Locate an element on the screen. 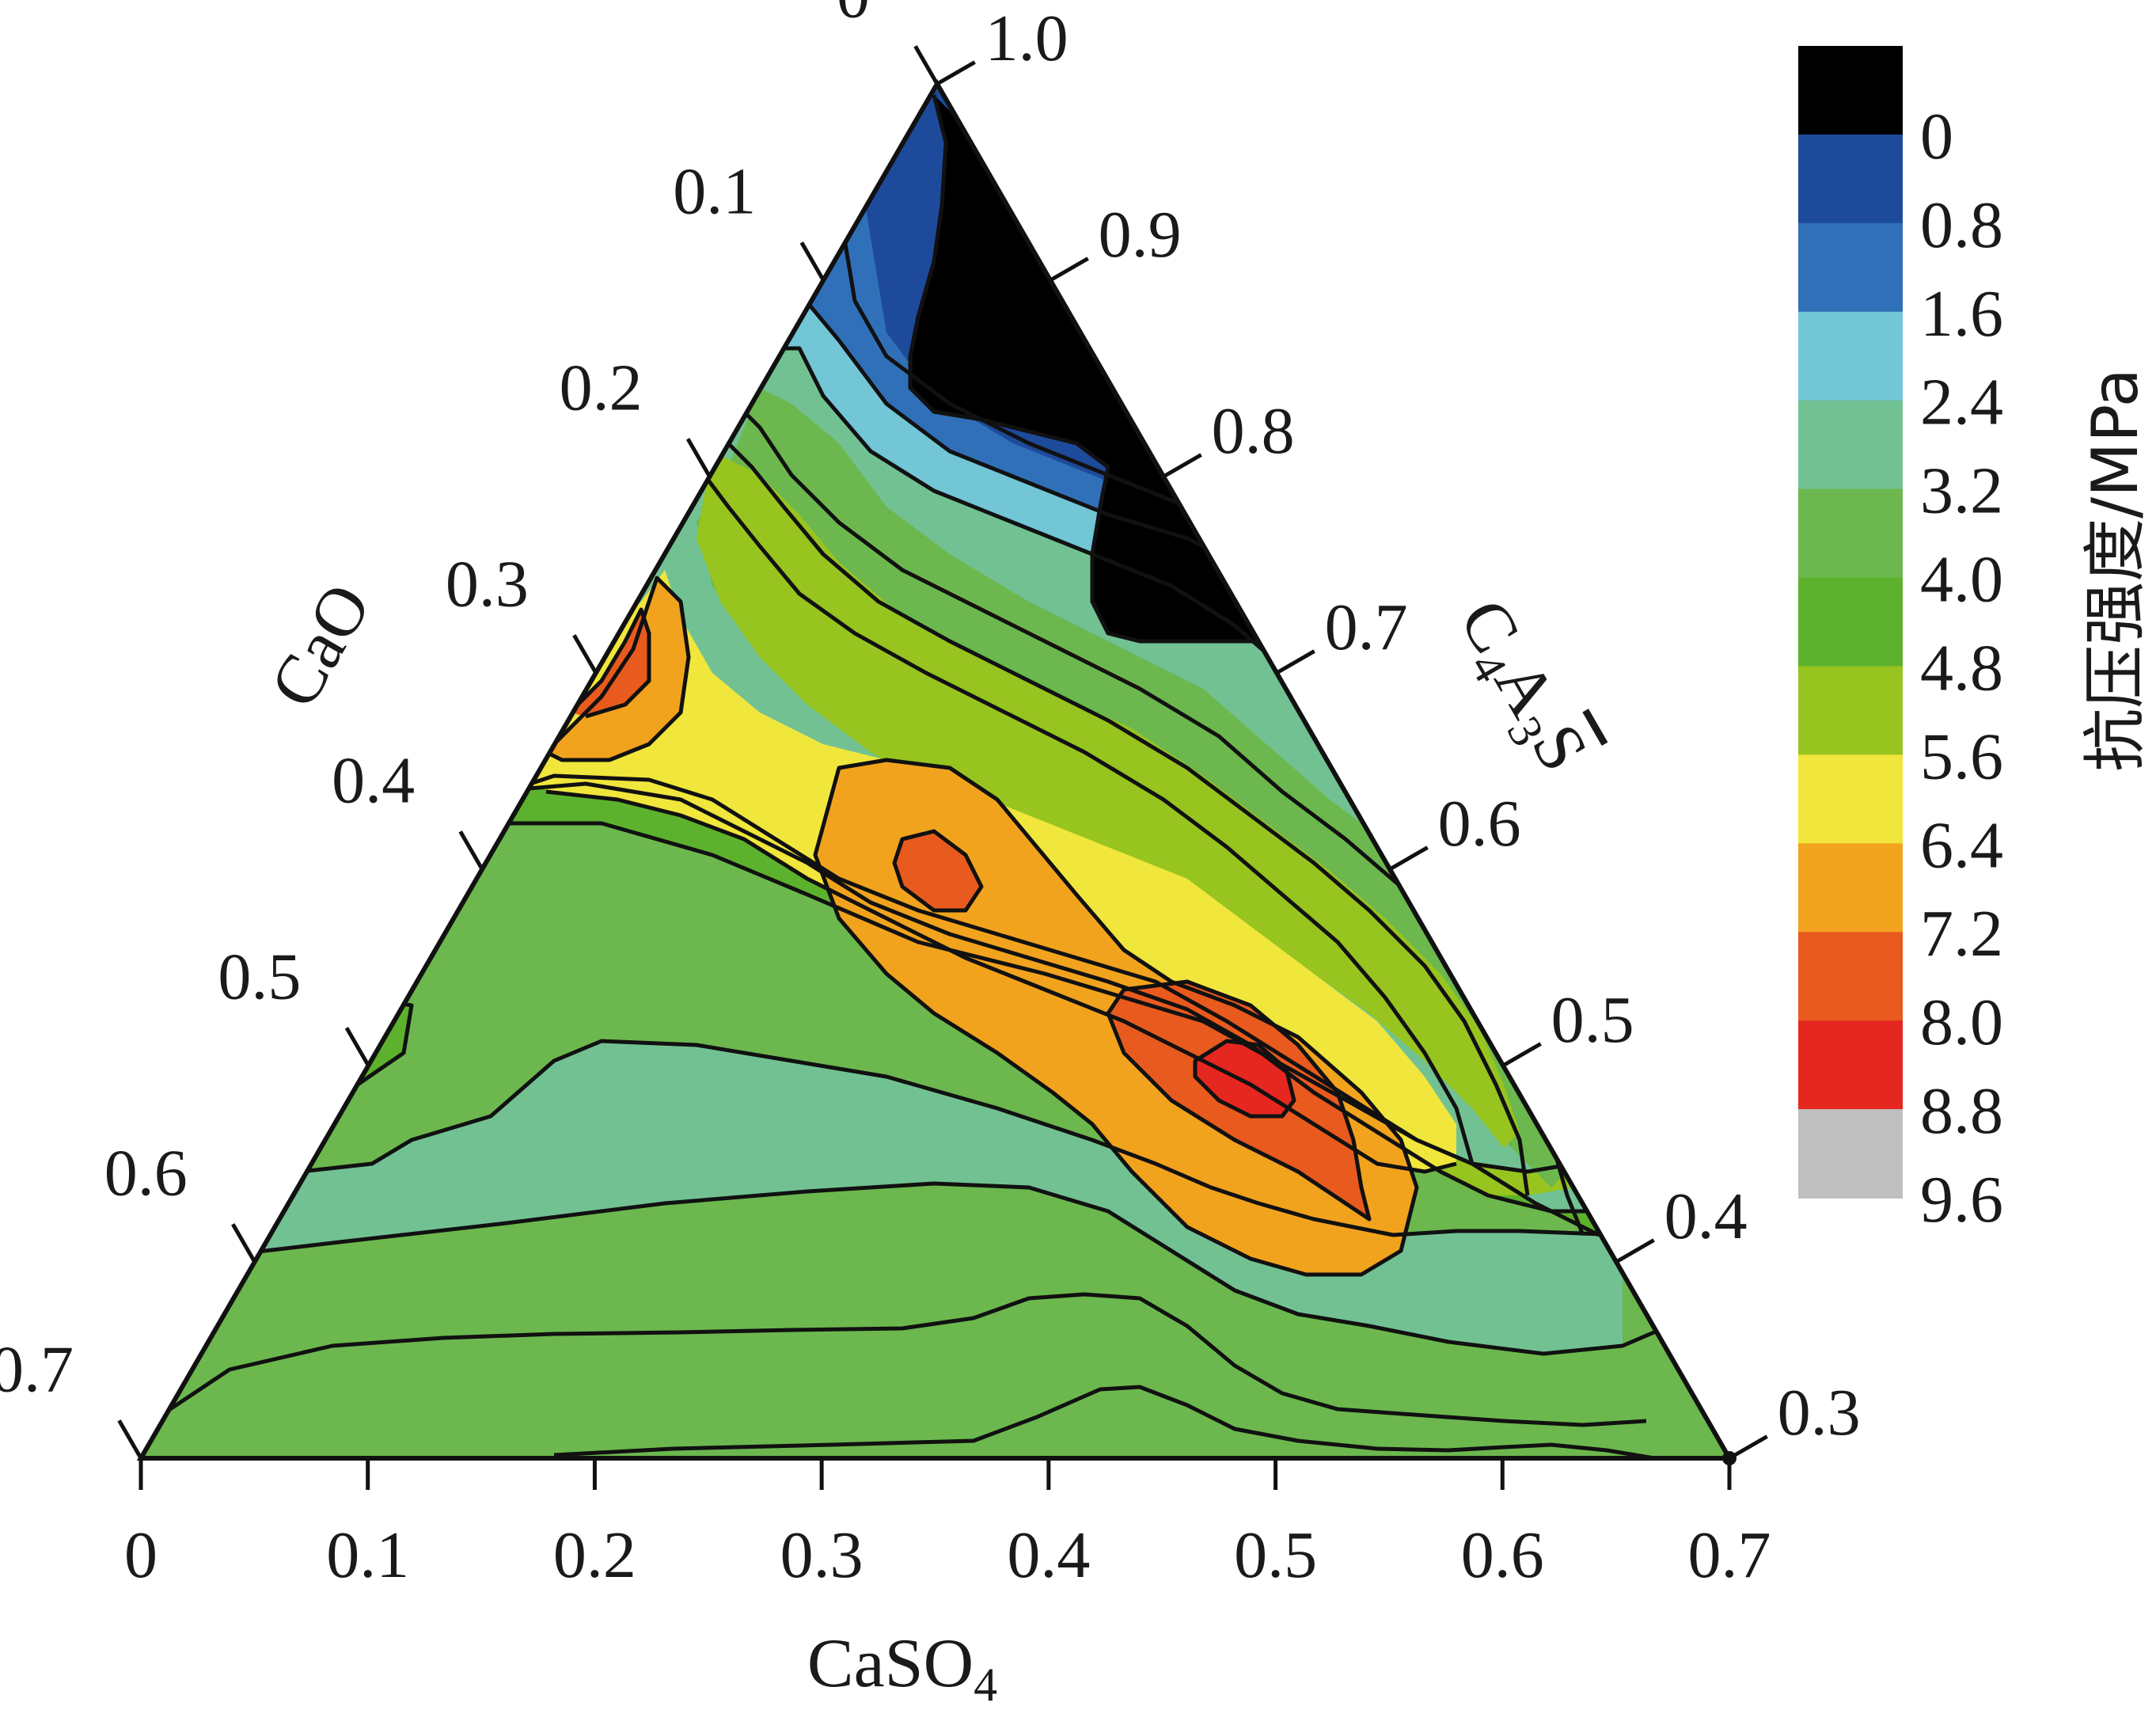  contour-line-5.6-bottom is located at coordinates (1001, 981).